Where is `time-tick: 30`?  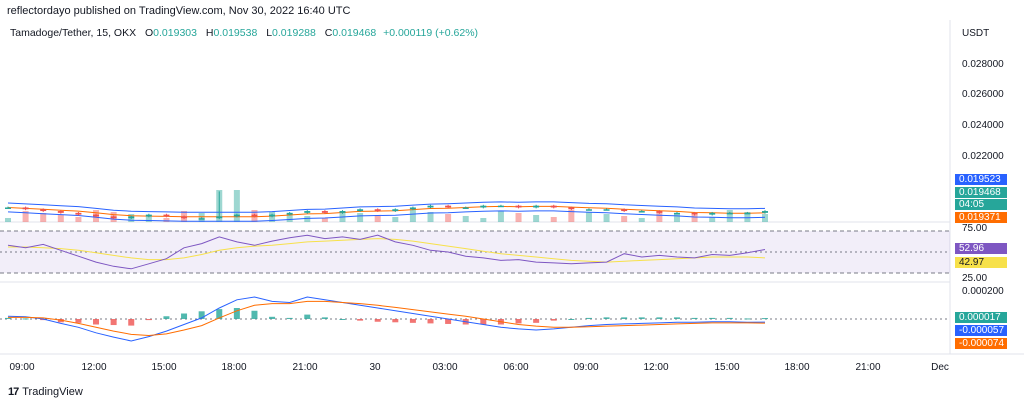
time-tick: 30 is located at coordinates (375, 367).